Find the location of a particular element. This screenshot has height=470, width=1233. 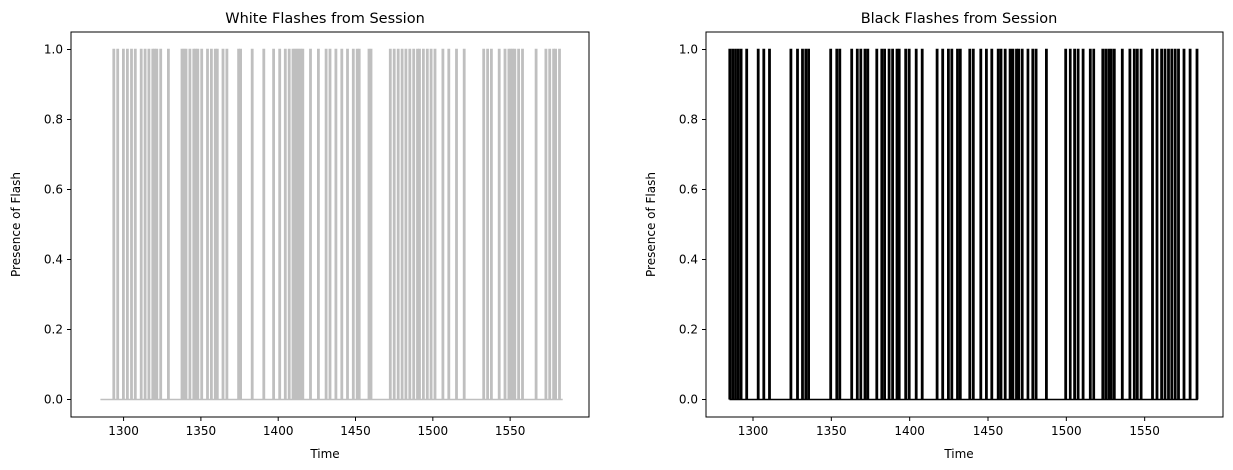

x-tick-label: 1550 is located at coordinates (1144, 431).